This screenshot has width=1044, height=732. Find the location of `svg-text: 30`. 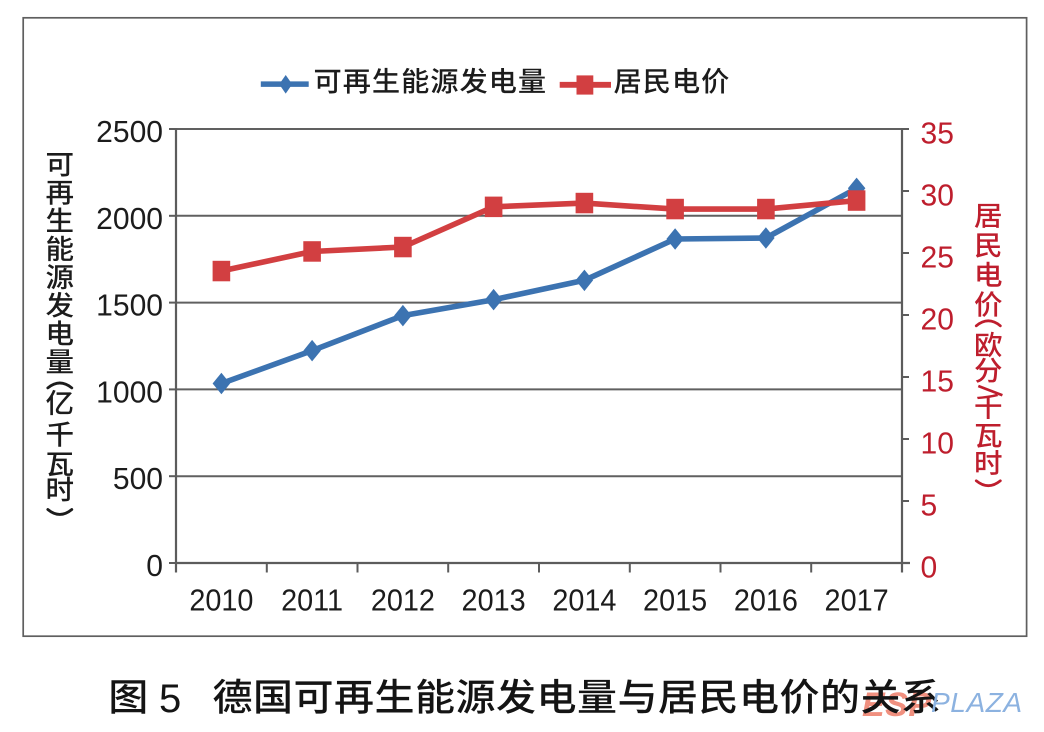

svg-text: 30 is located at coordinates (937, 195).